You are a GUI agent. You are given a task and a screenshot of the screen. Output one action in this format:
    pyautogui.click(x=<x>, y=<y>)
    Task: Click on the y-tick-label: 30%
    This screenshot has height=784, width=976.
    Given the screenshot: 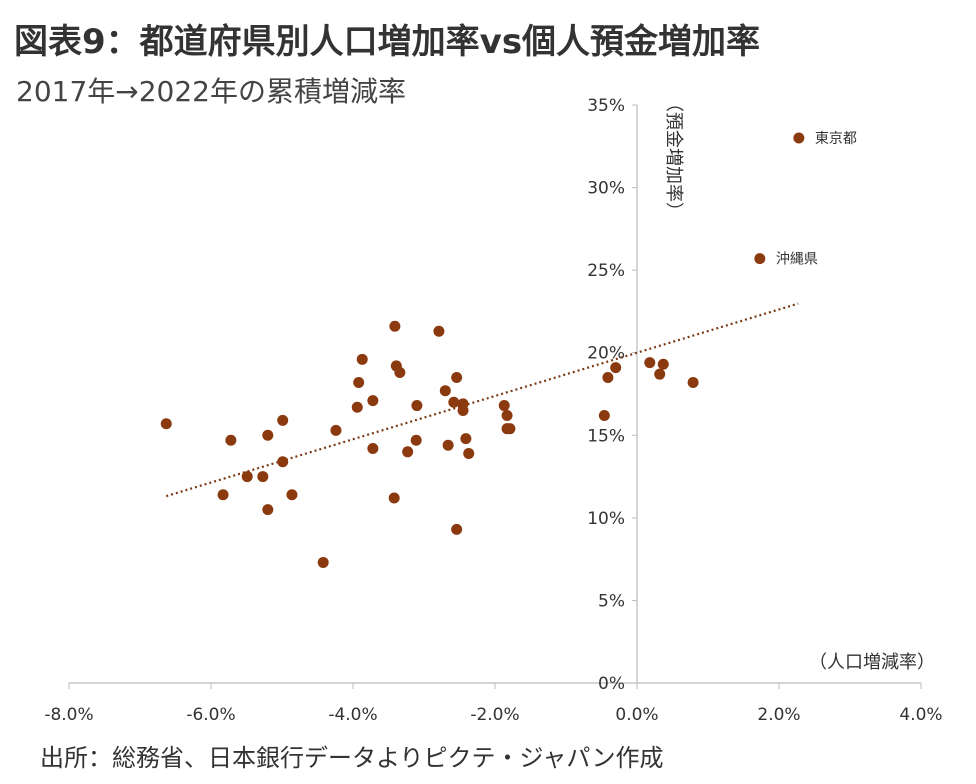 What is the action you would take?
    pyautogui.click(x=606, y=189)
    